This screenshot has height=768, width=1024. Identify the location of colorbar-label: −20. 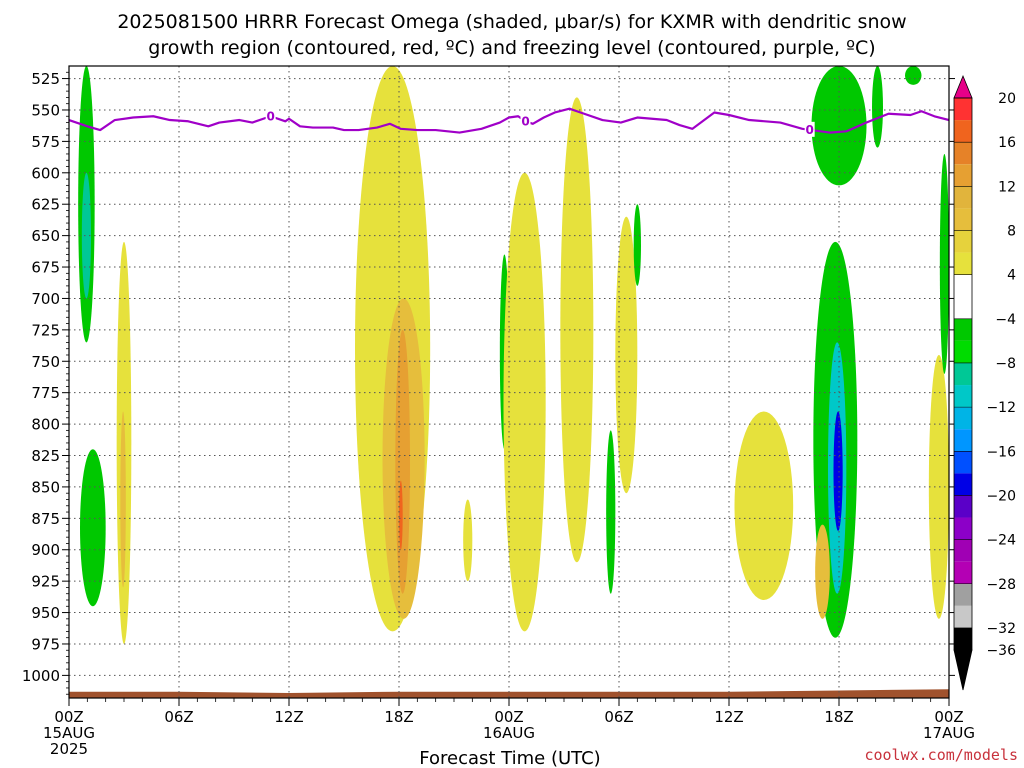
(1001, 496).